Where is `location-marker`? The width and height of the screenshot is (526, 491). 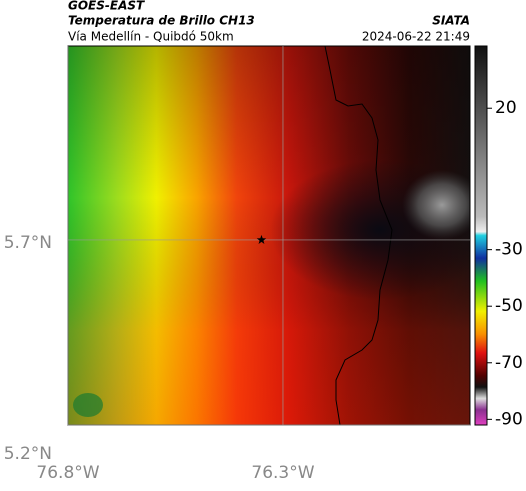 location-marker is located at coordinates (261, 239).